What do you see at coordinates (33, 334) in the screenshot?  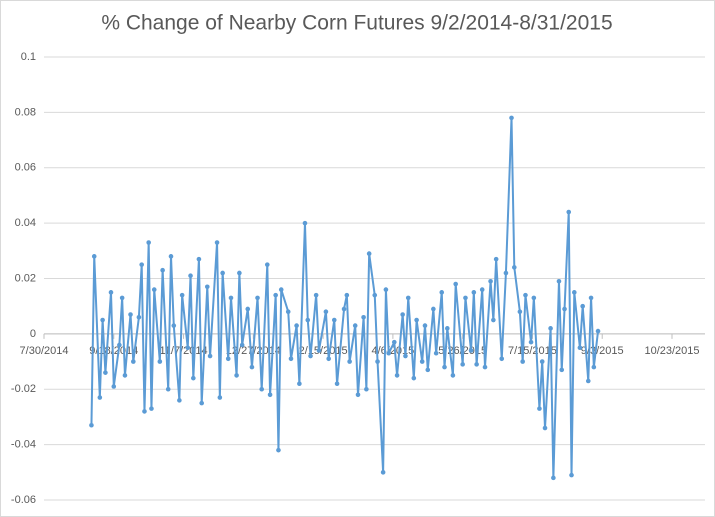 I see `y-tick-label: 0` at bounding box center [33, 334].